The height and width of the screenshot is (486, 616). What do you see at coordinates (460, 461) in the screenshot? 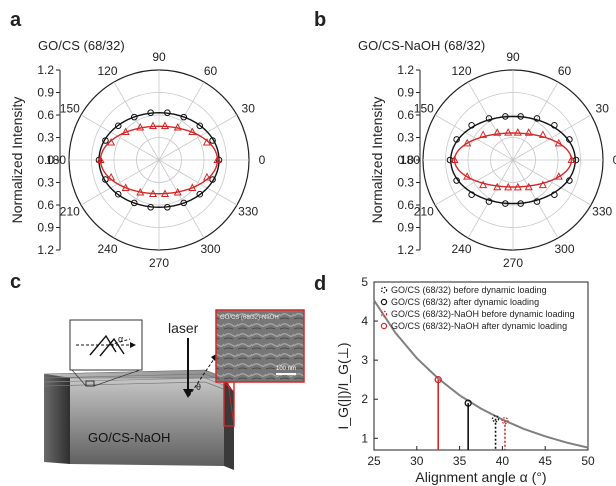
I see `x-tick-label: 35` at bounding box center [460, 461].